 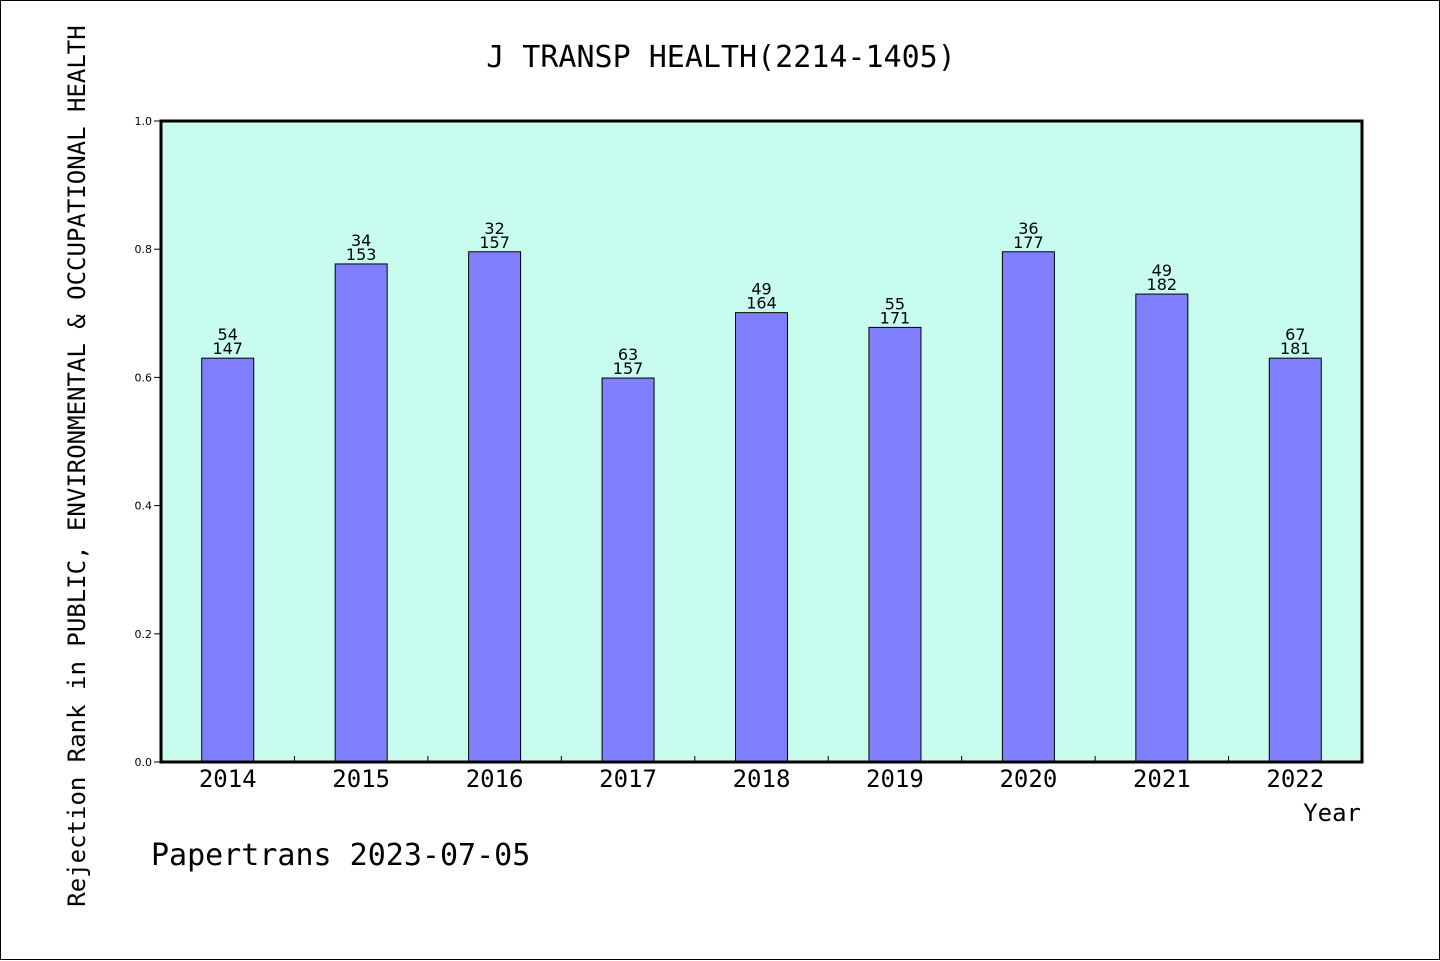 I want to click on total-label: 153, so click(x=361, y=254).